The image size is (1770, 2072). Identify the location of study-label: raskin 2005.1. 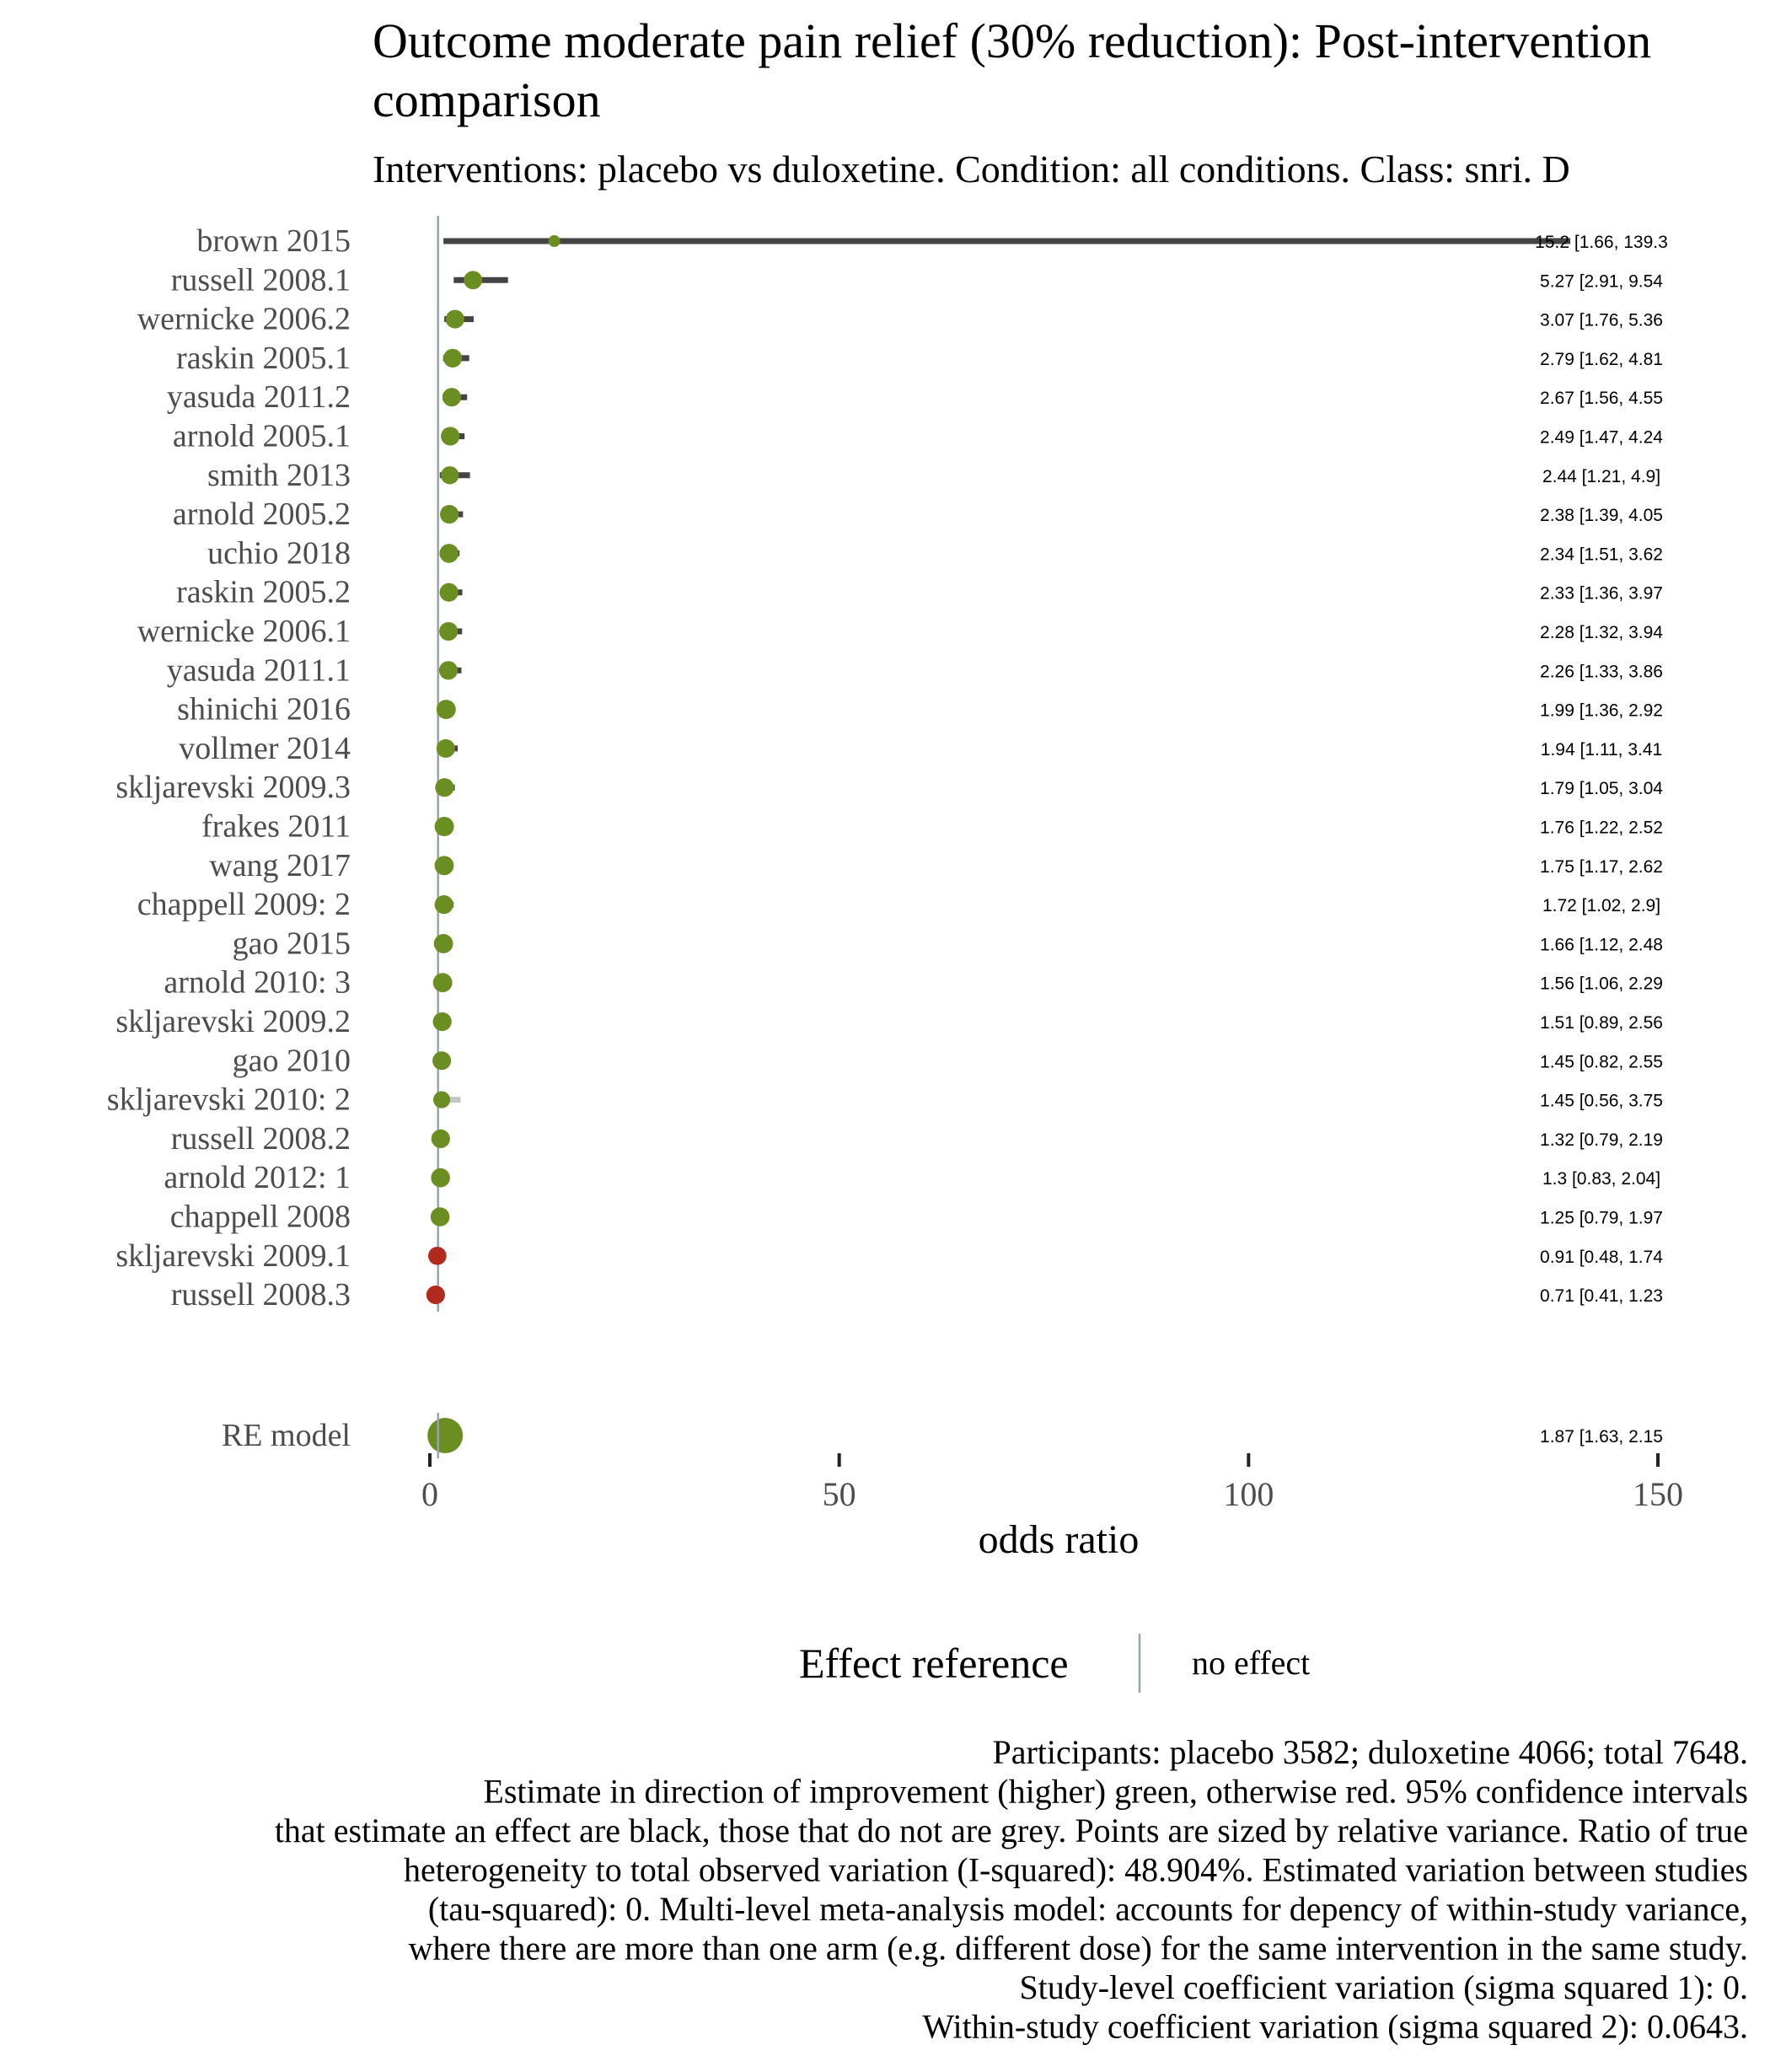
(263, 358).